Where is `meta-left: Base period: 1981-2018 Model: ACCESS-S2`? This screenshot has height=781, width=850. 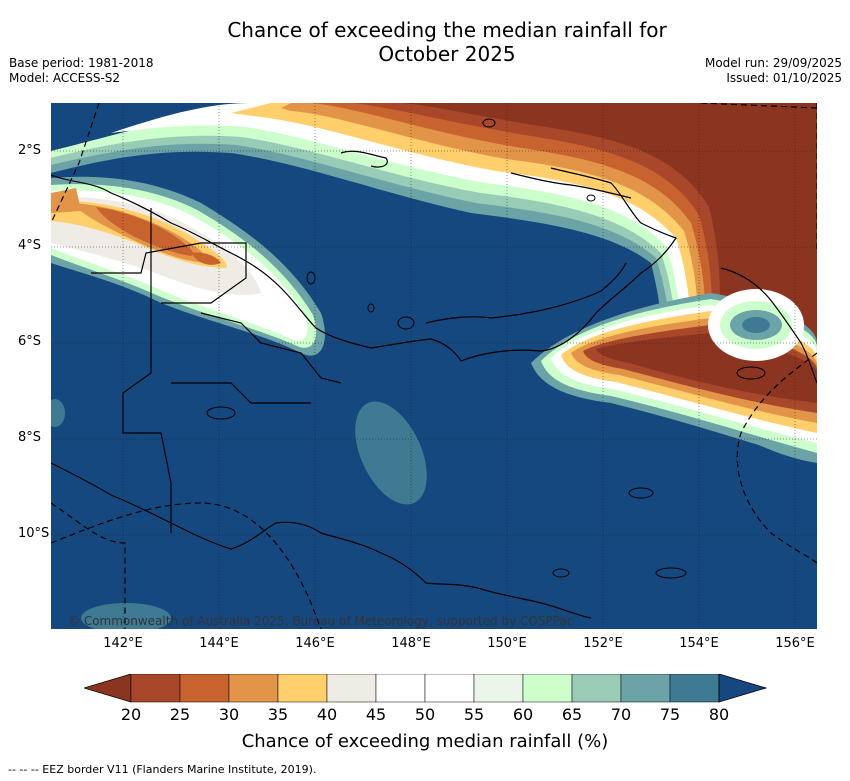 meta-left: Base period: 1981-2018 Model: ACCESS-S2 is located at coordinates (81, 71).